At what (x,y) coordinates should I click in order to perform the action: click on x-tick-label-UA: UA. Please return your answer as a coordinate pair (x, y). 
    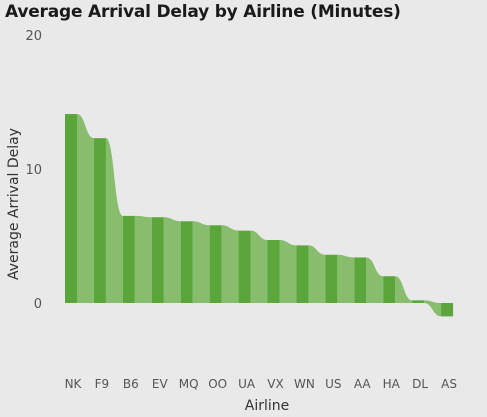
    Looking at the image, I should click on (247, 384).